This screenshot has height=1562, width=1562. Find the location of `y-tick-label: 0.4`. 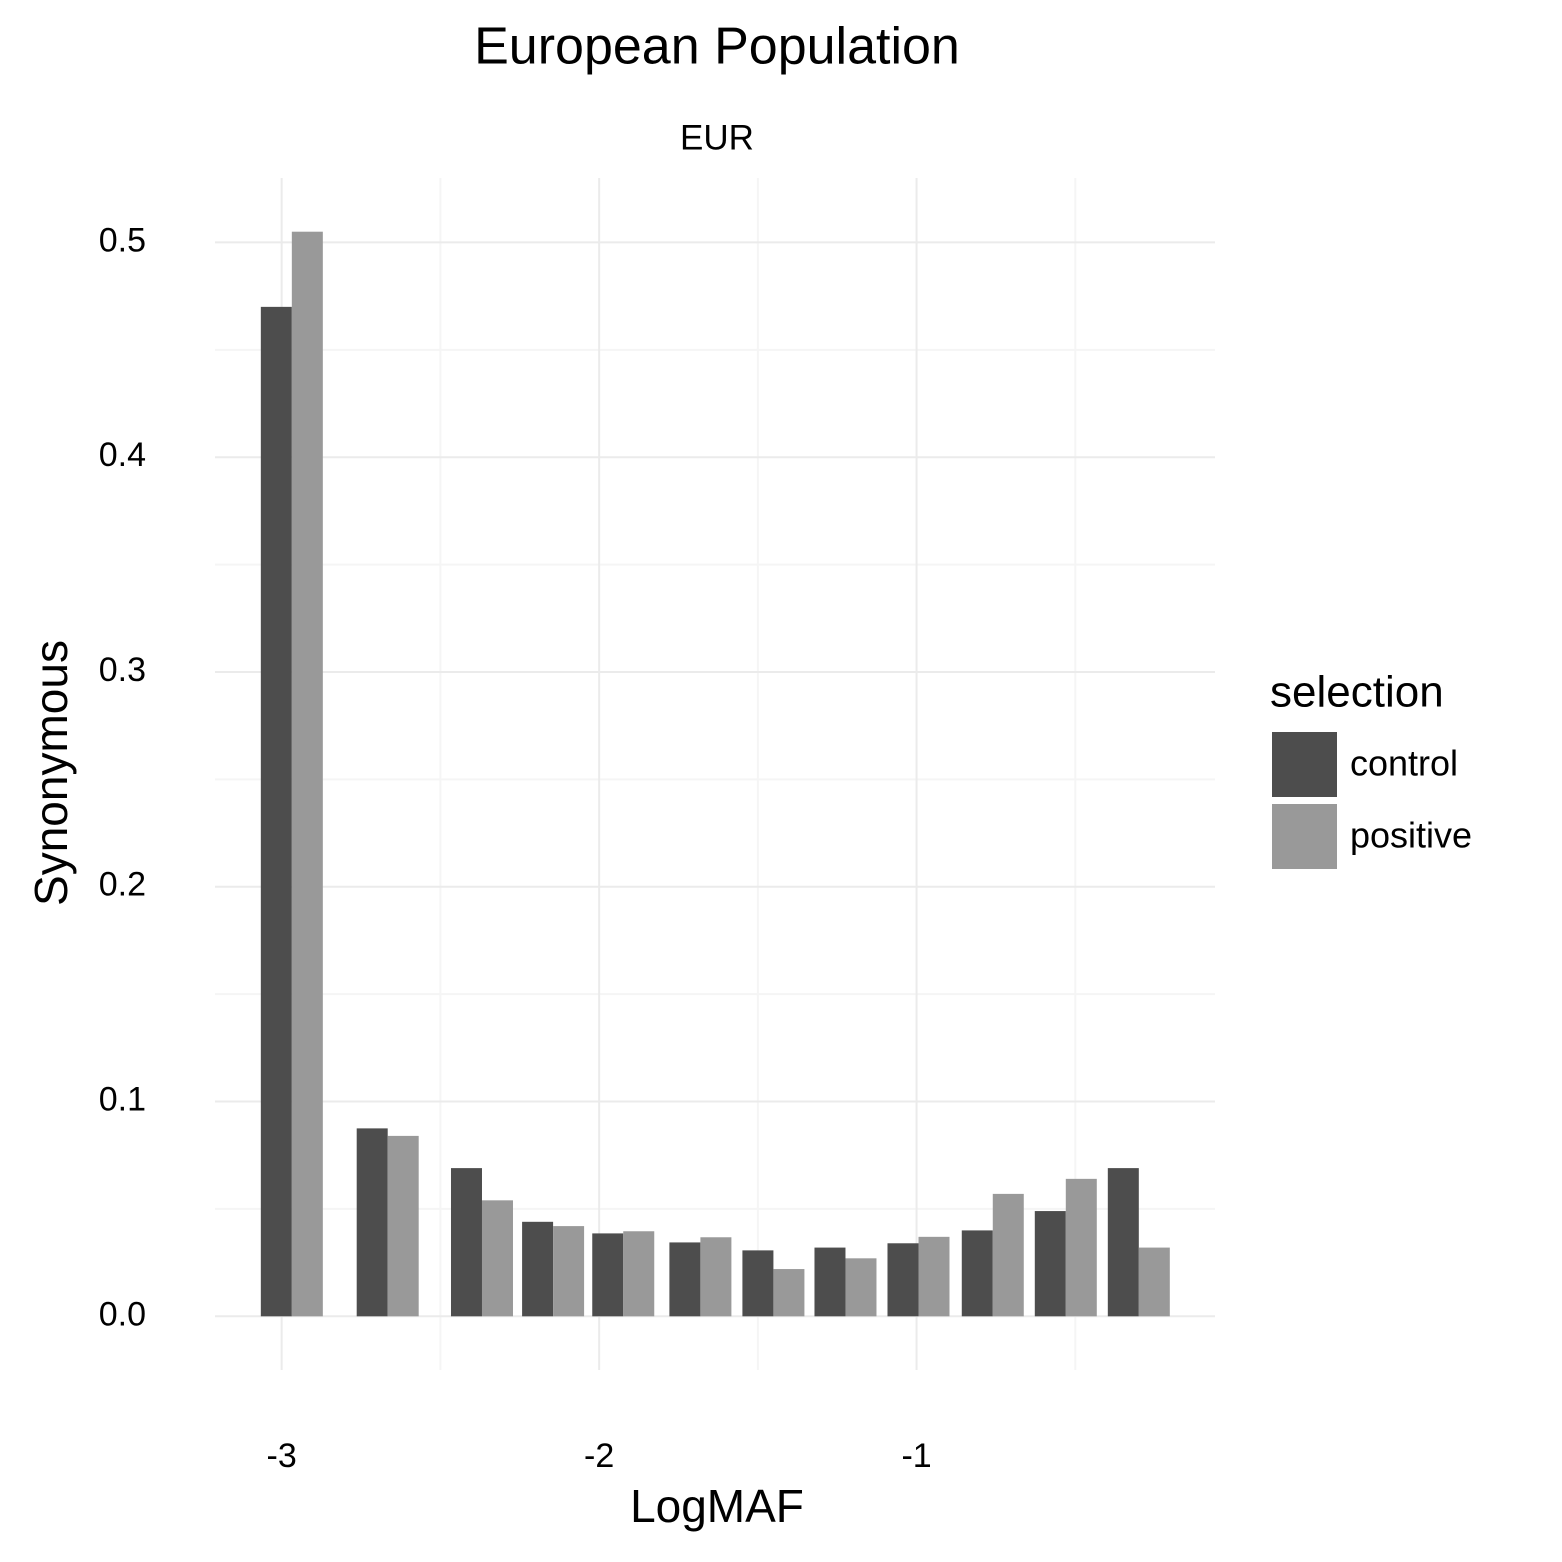

y-tick-label: 0.4 is located at coordinates (122, 455).